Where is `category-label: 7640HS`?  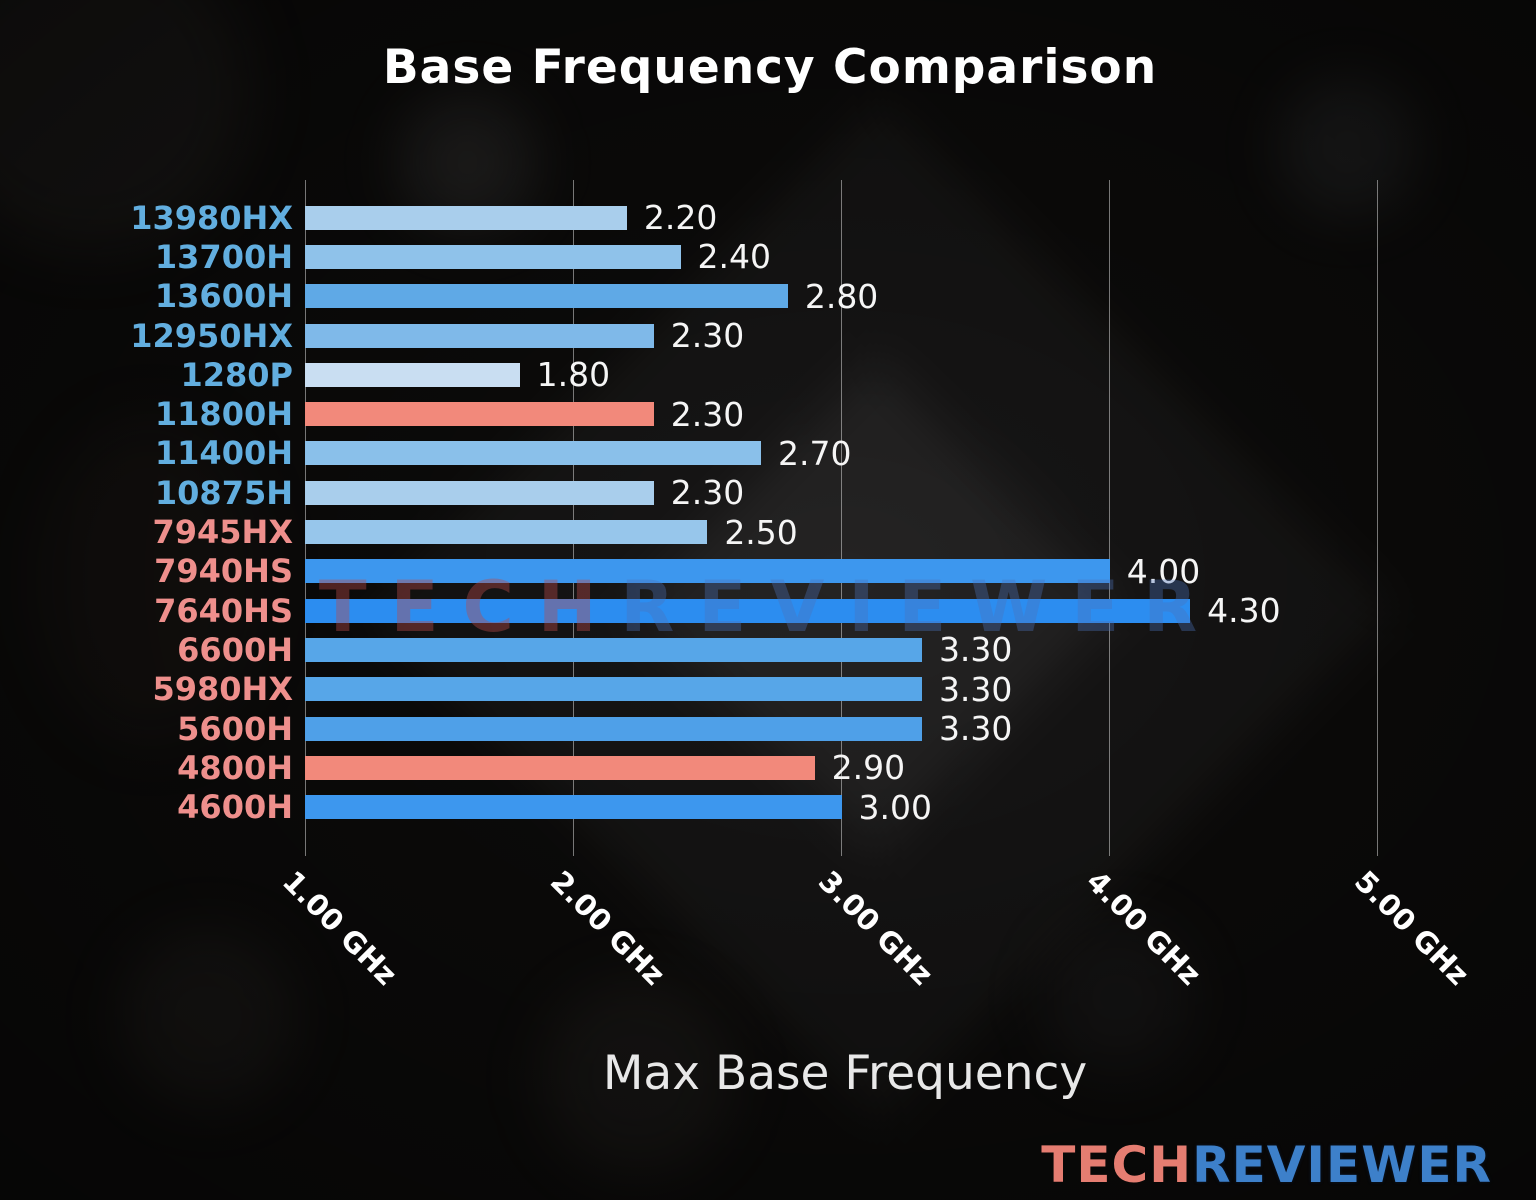
category-label: 7640HS is located at coordinates (223, 610).